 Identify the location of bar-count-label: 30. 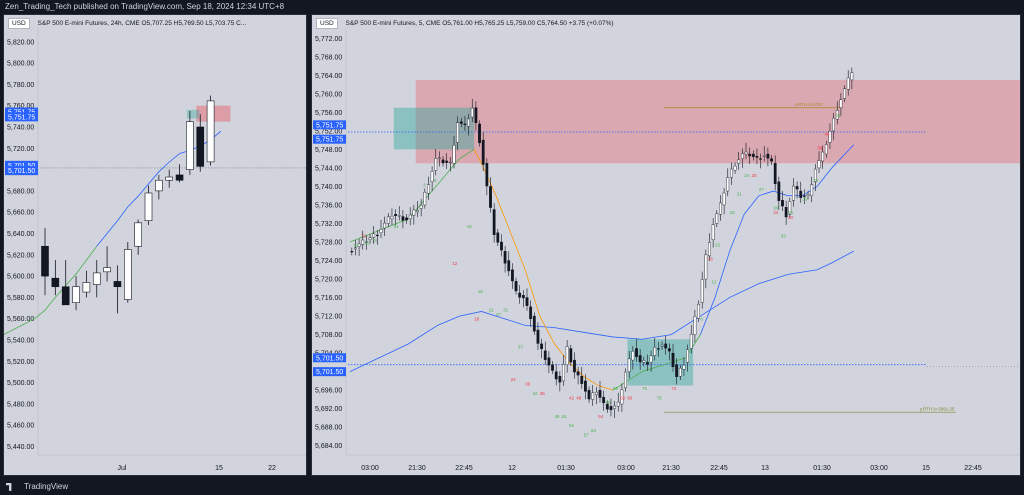
(528, 384).